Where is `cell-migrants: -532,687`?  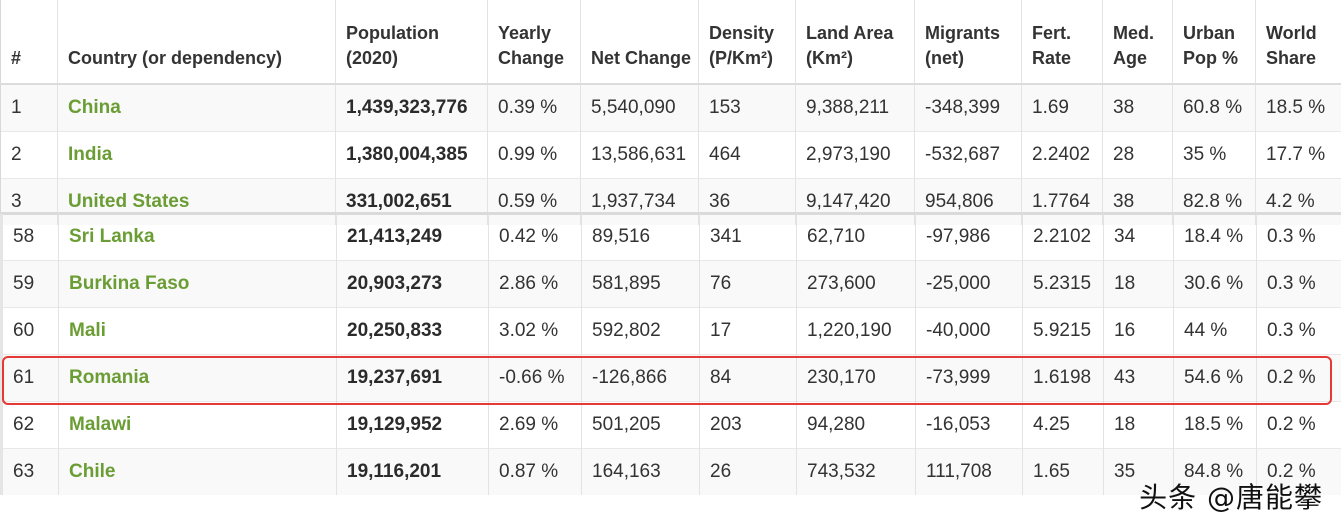 cell-migrants: -532,687 is located at coordinates (968, 155).